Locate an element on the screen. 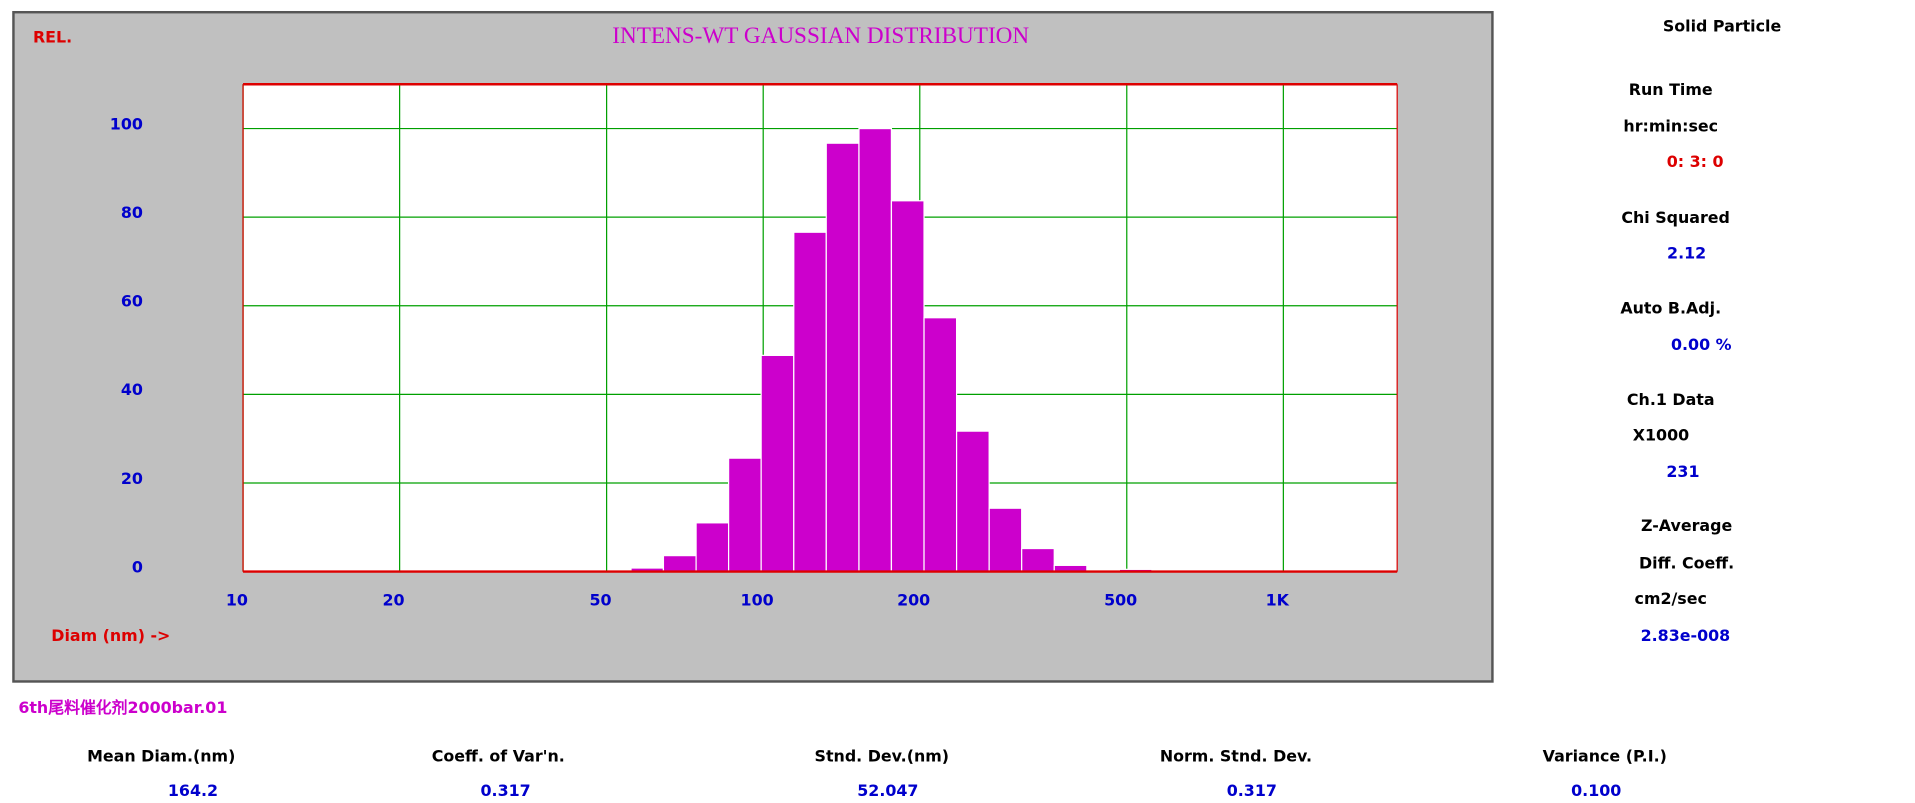  y-tick-label: 0 is located at coordinates (137, 566).